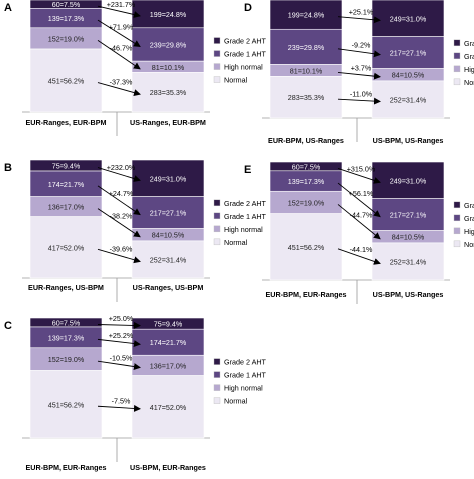  I want to click on change-label: -37.3%, so click(121, 81).